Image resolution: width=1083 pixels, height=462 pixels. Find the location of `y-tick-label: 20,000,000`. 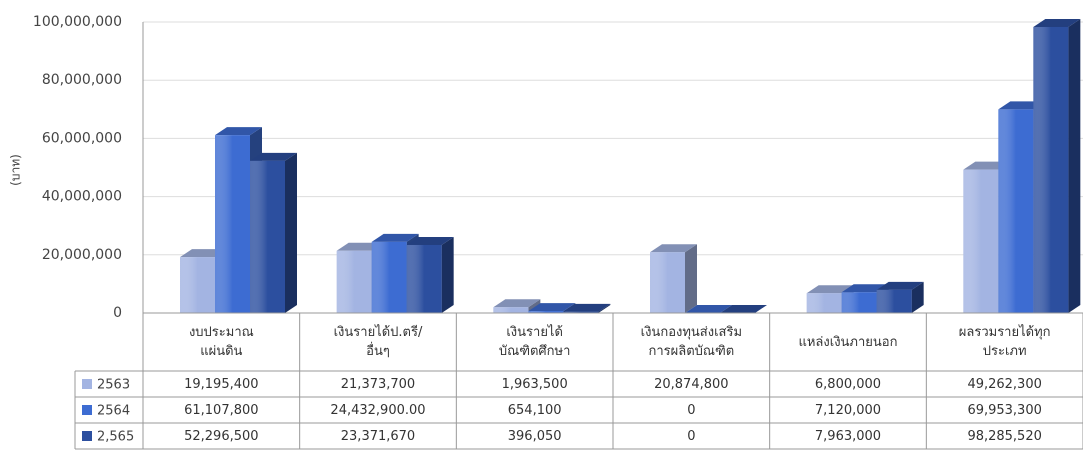

y-tick-label: 20,000,000 is located at coordinates (82, 255).